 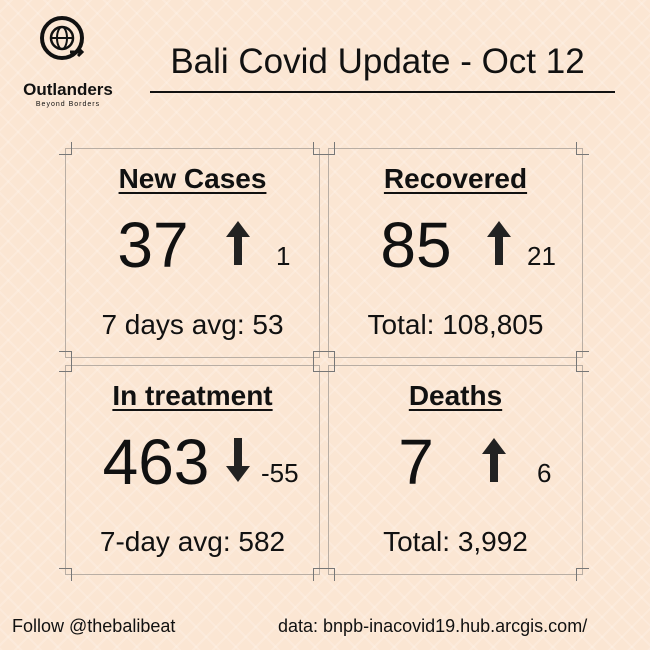 What do you see at coordinates (238, 460) in the screenshot?
I see `arrow-down` at bounding box center [238, 460].